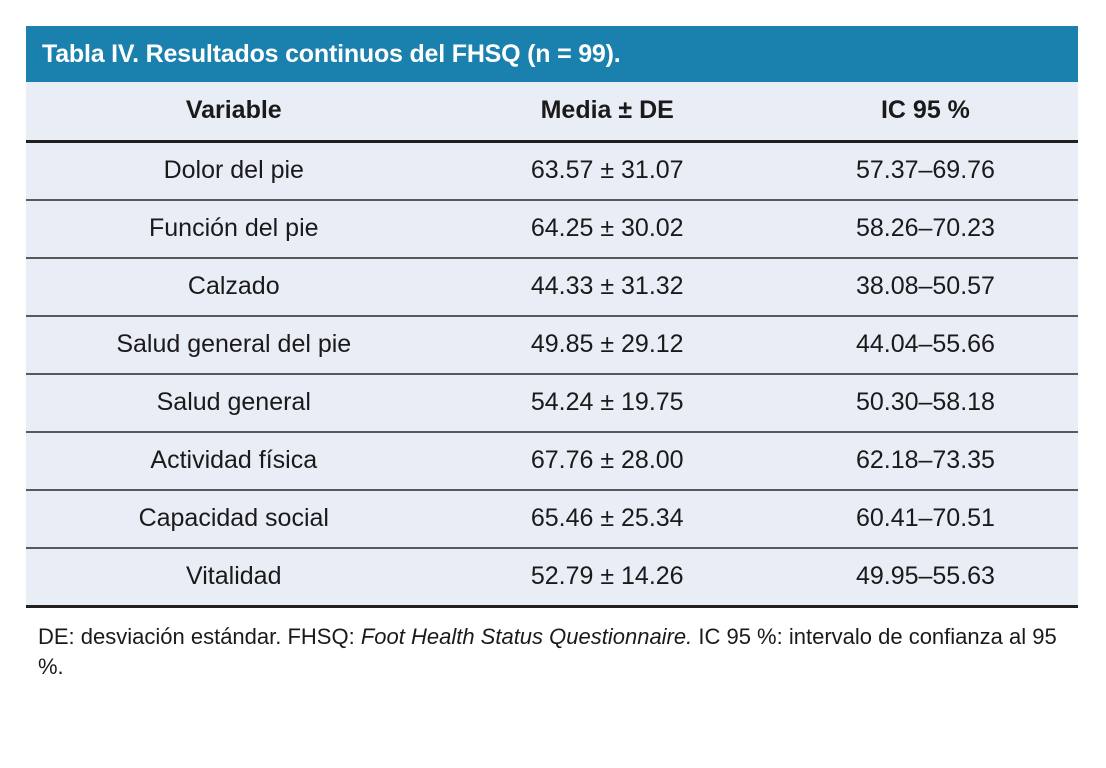  Describe the element at coordinates (607, 461) in the screenshot. I see `cell-mean-sd: 67.76 ± 28.00` at that location.